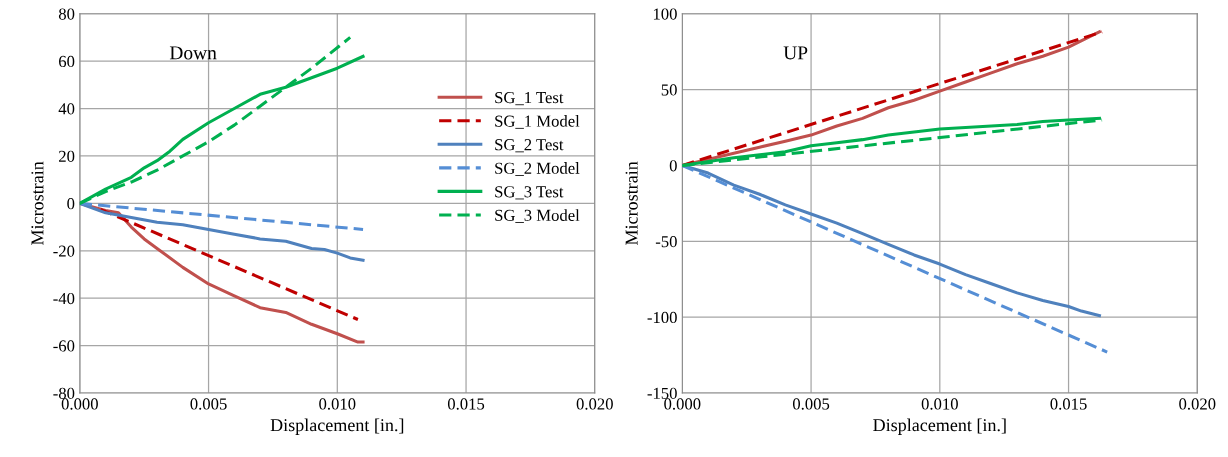  Describe the element at coordinates (529, 146) in the screenshot. I see `legend-label: SG_2 Test` at that location.